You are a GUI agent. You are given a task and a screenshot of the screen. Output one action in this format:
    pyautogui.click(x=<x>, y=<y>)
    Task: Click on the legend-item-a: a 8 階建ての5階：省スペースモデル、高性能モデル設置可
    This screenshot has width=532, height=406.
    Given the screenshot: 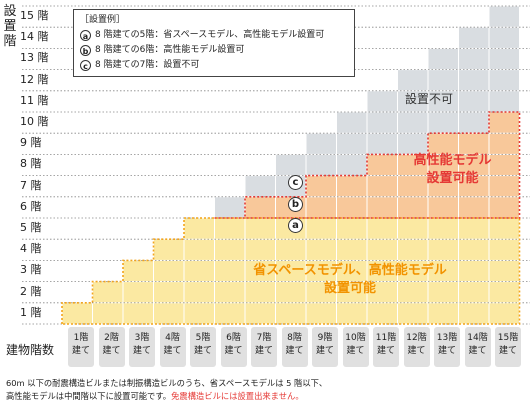 What is the action you would take?
    pyautogui.click(x=214, y=35)
    